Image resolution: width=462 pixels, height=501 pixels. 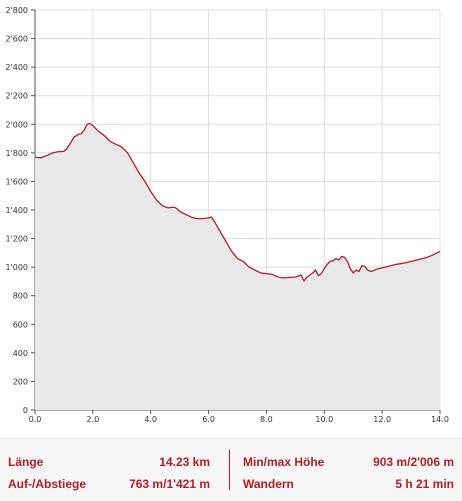 I want to click on y-tick-label: 2'200, so click(x=16, y=96).